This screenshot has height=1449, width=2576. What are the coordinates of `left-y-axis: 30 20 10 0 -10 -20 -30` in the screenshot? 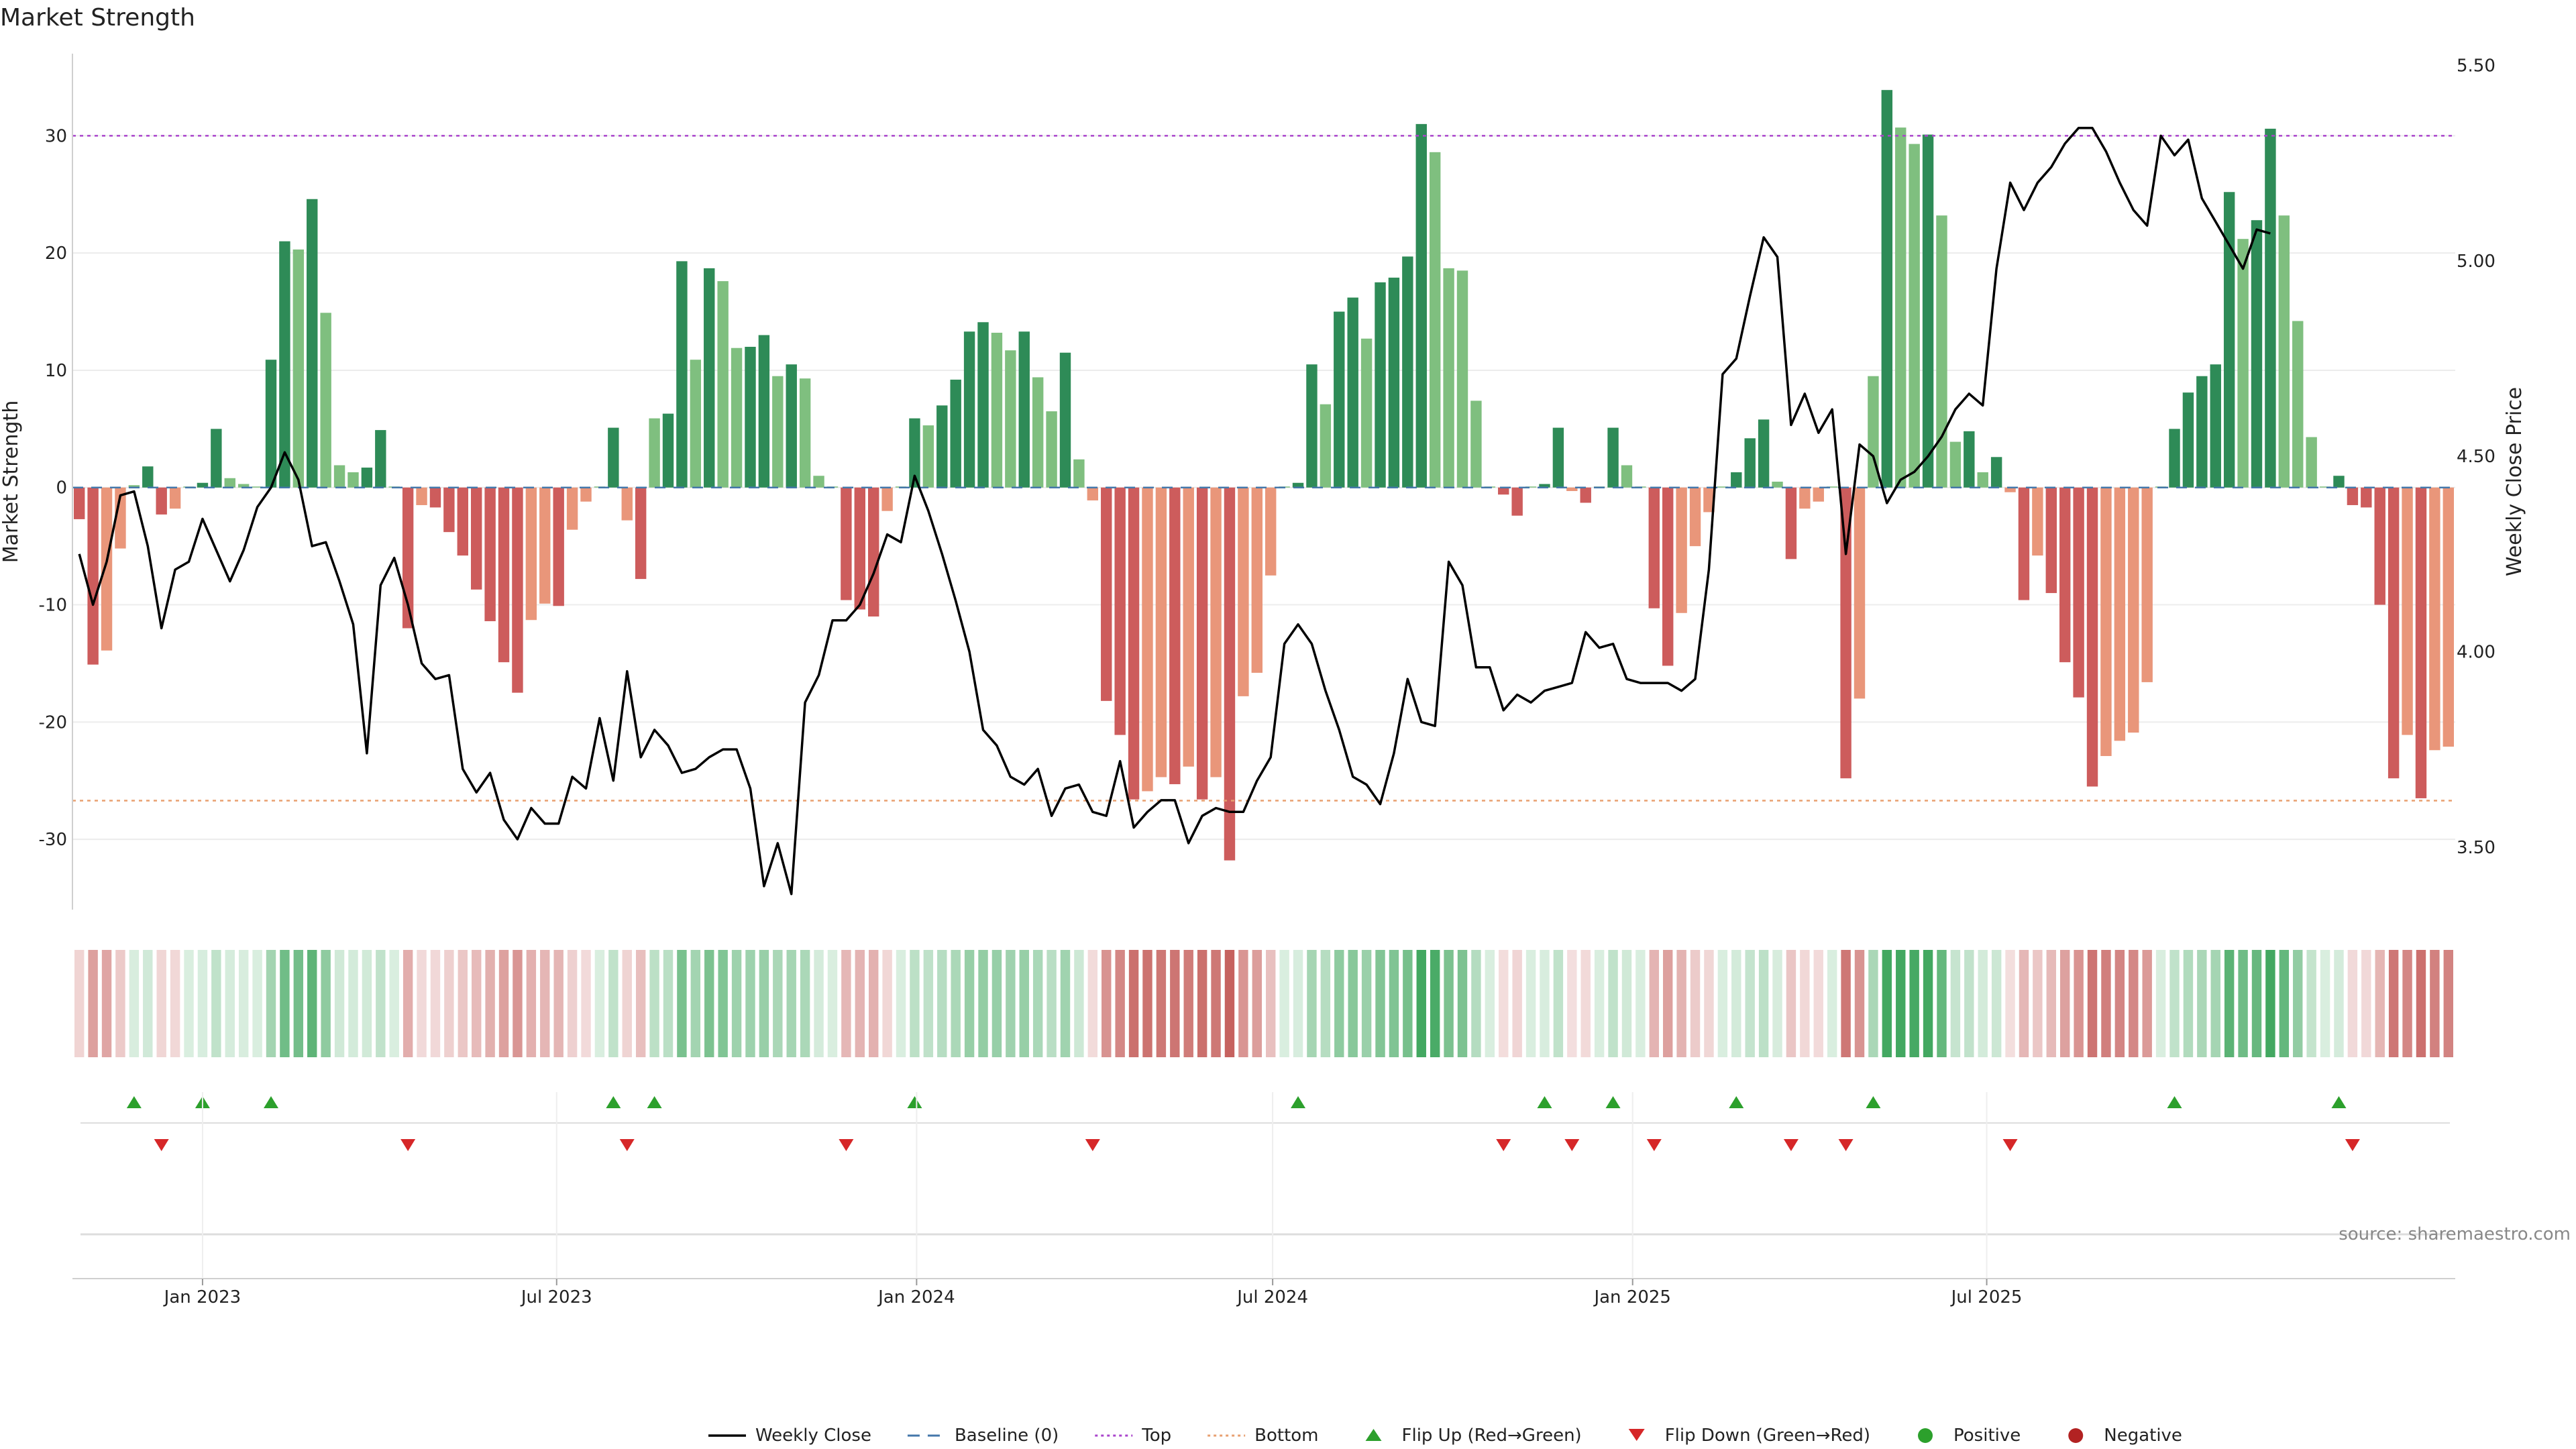 It's located at (56, 482).